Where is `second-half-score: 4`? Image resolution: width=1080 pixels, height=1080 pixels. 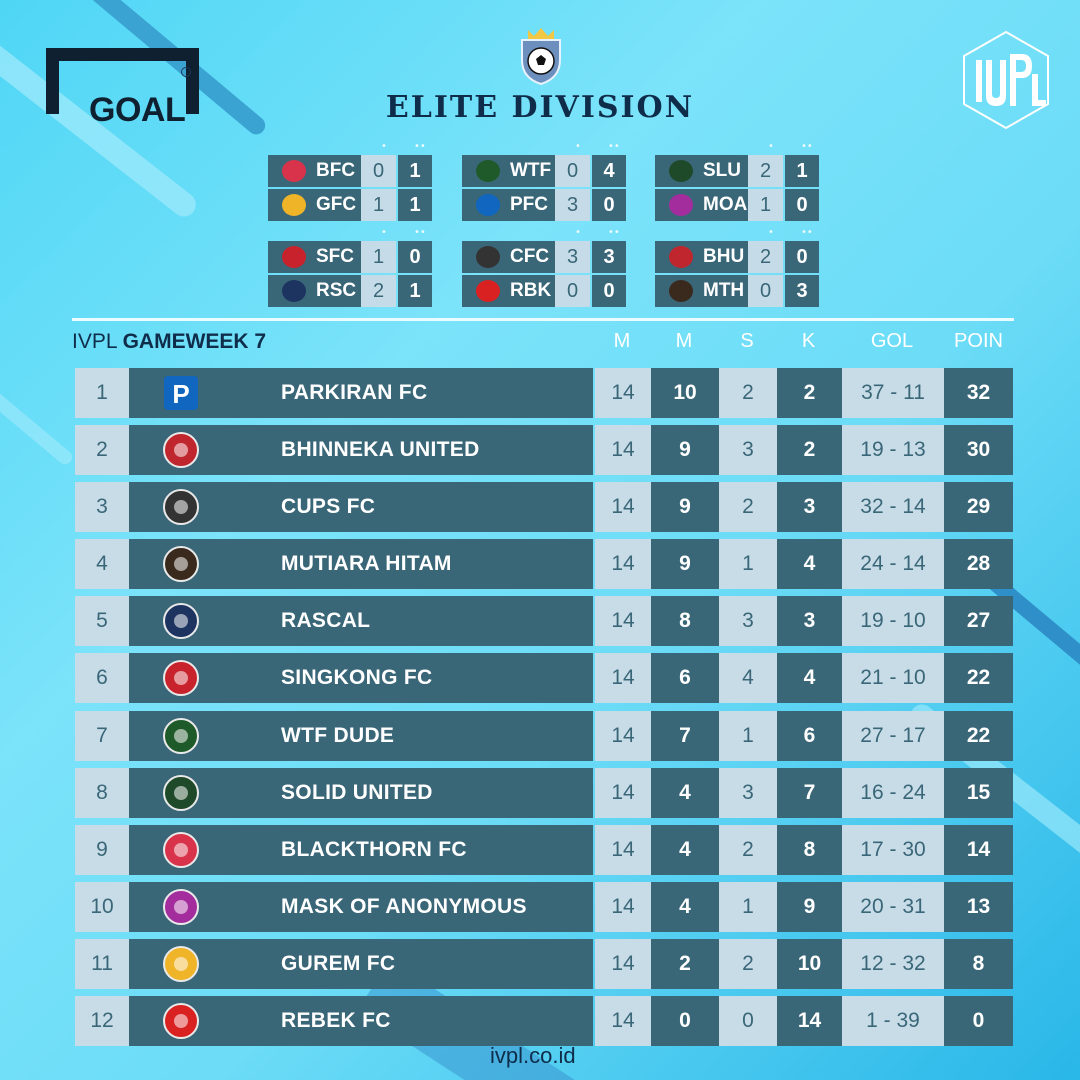 second-half-score: 4 is located at coordinates (609, 171).